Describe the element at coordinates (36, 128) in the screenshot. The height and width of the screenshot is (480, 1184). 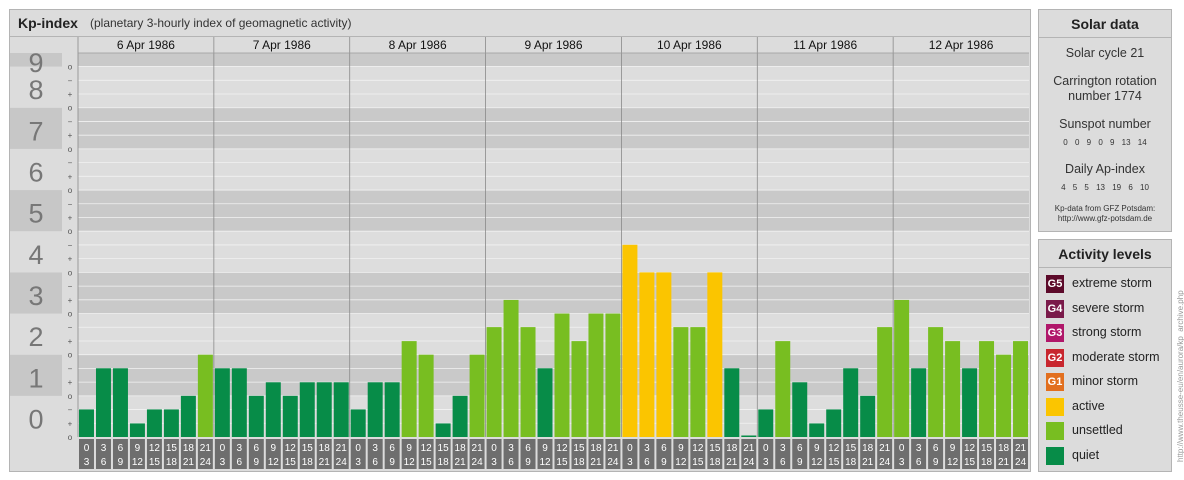
I see `y-band` at that location.